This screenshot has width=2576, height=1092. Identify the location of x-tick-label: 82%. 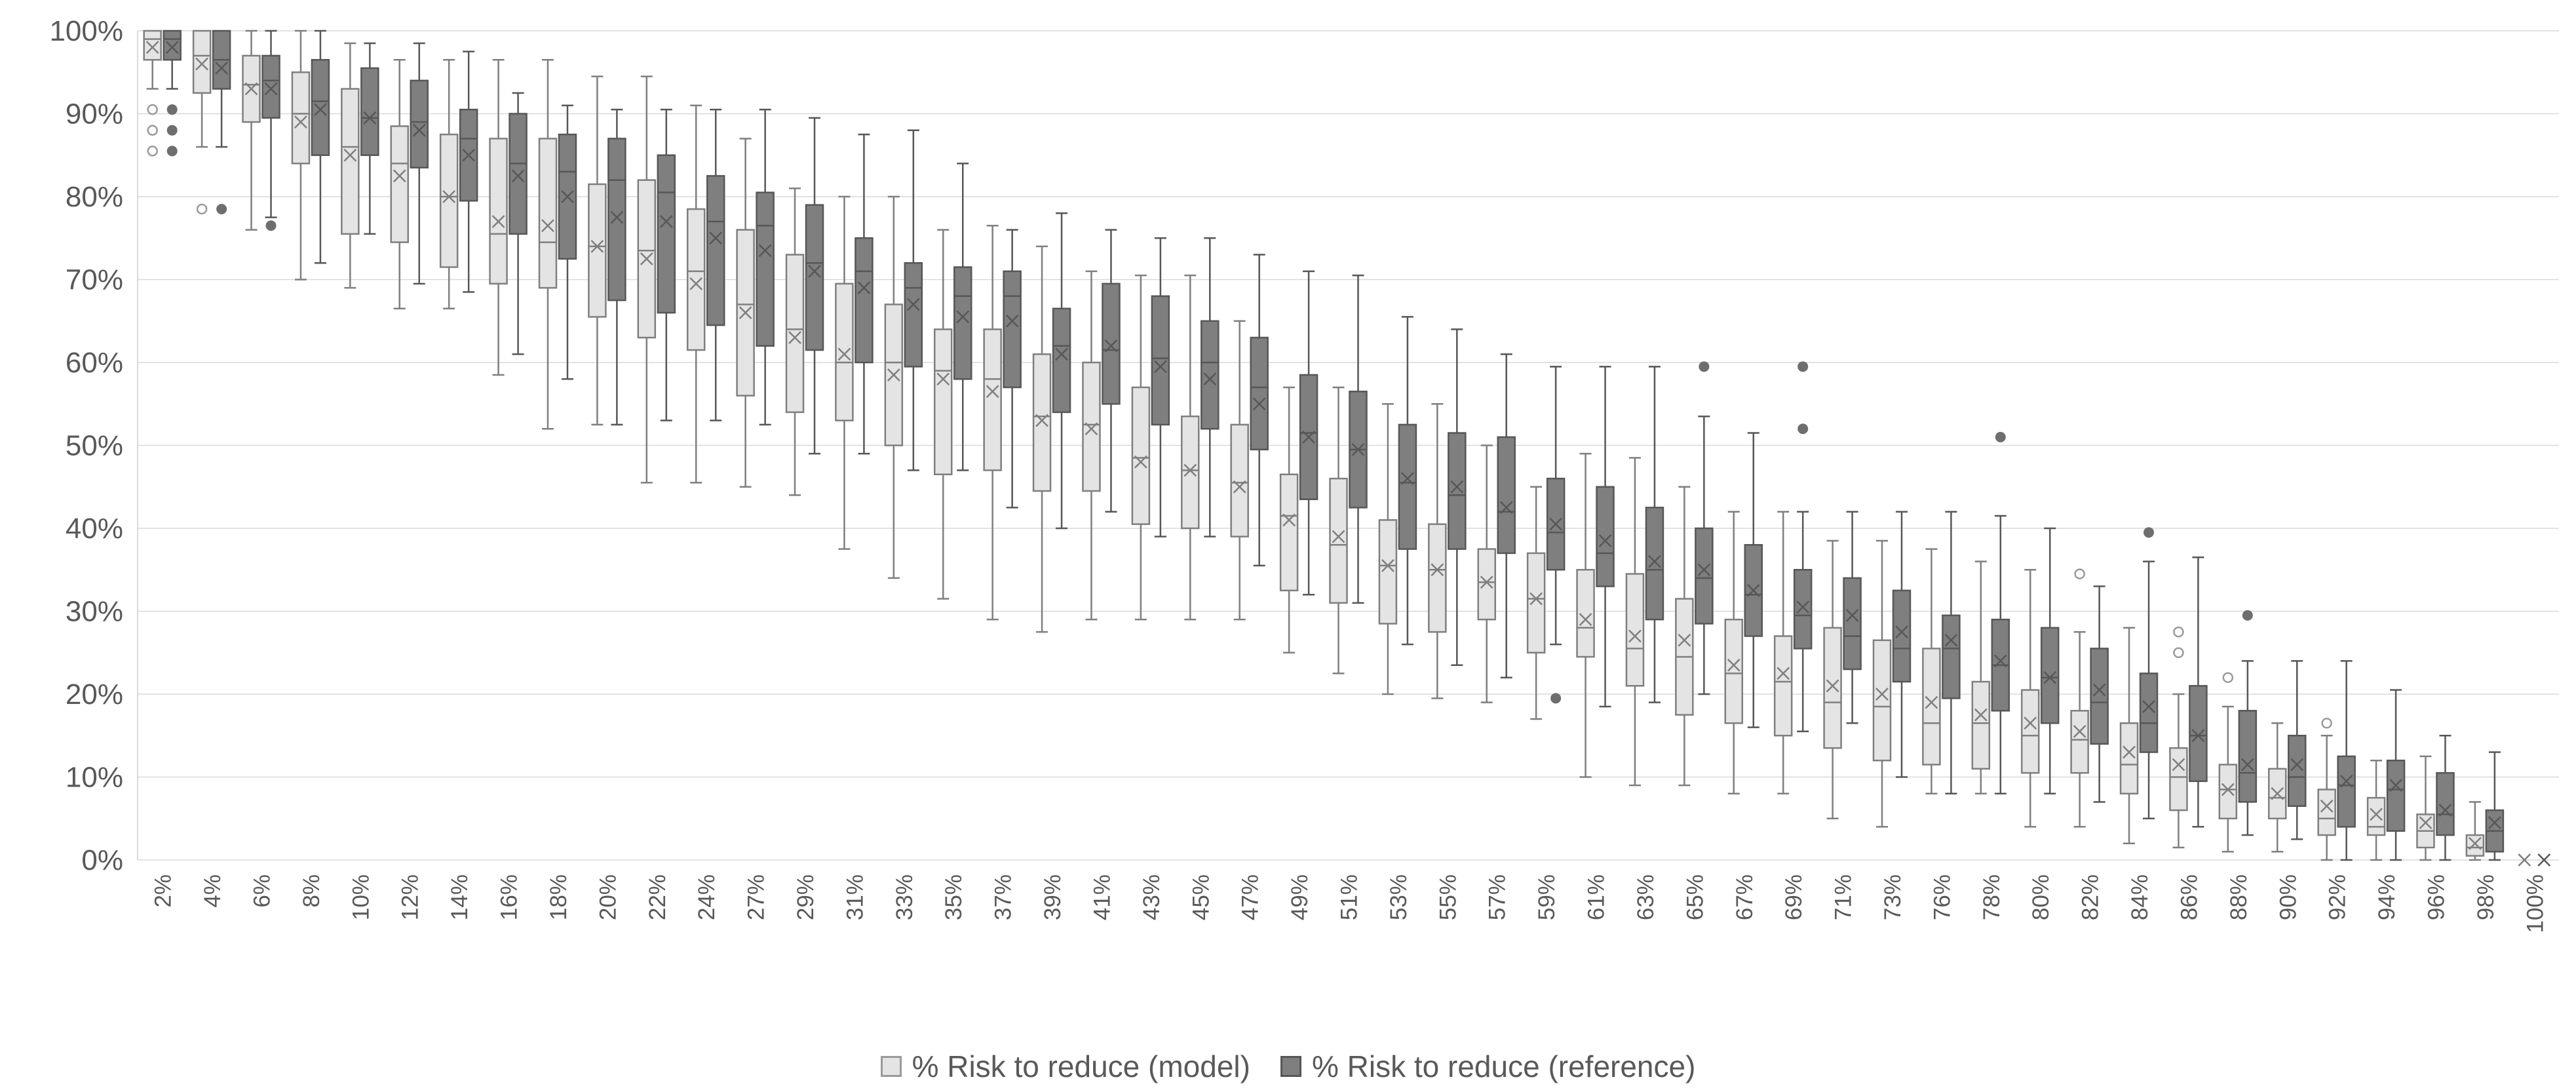
(2091, 897).